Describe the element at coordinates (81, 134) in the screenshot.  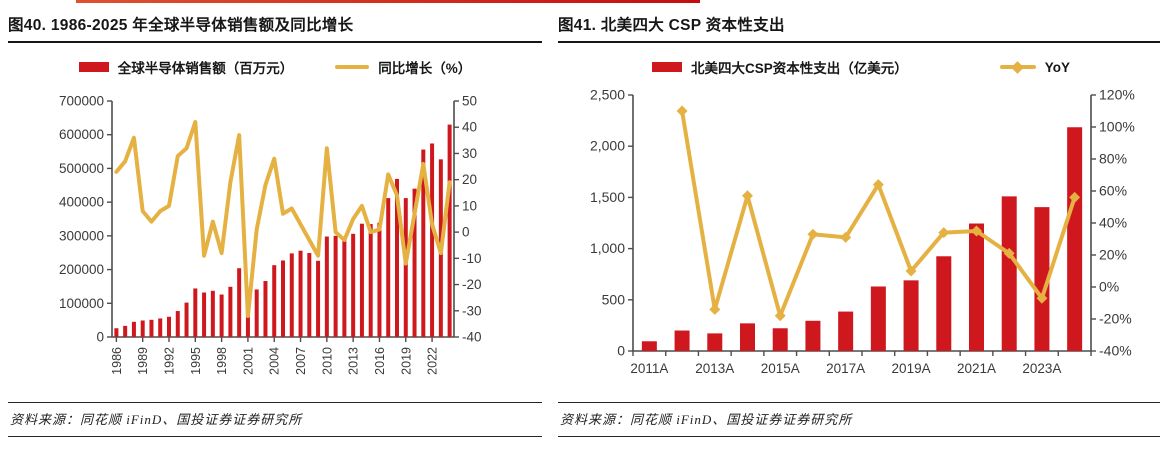
I see `svg-text: 600000` at that location.